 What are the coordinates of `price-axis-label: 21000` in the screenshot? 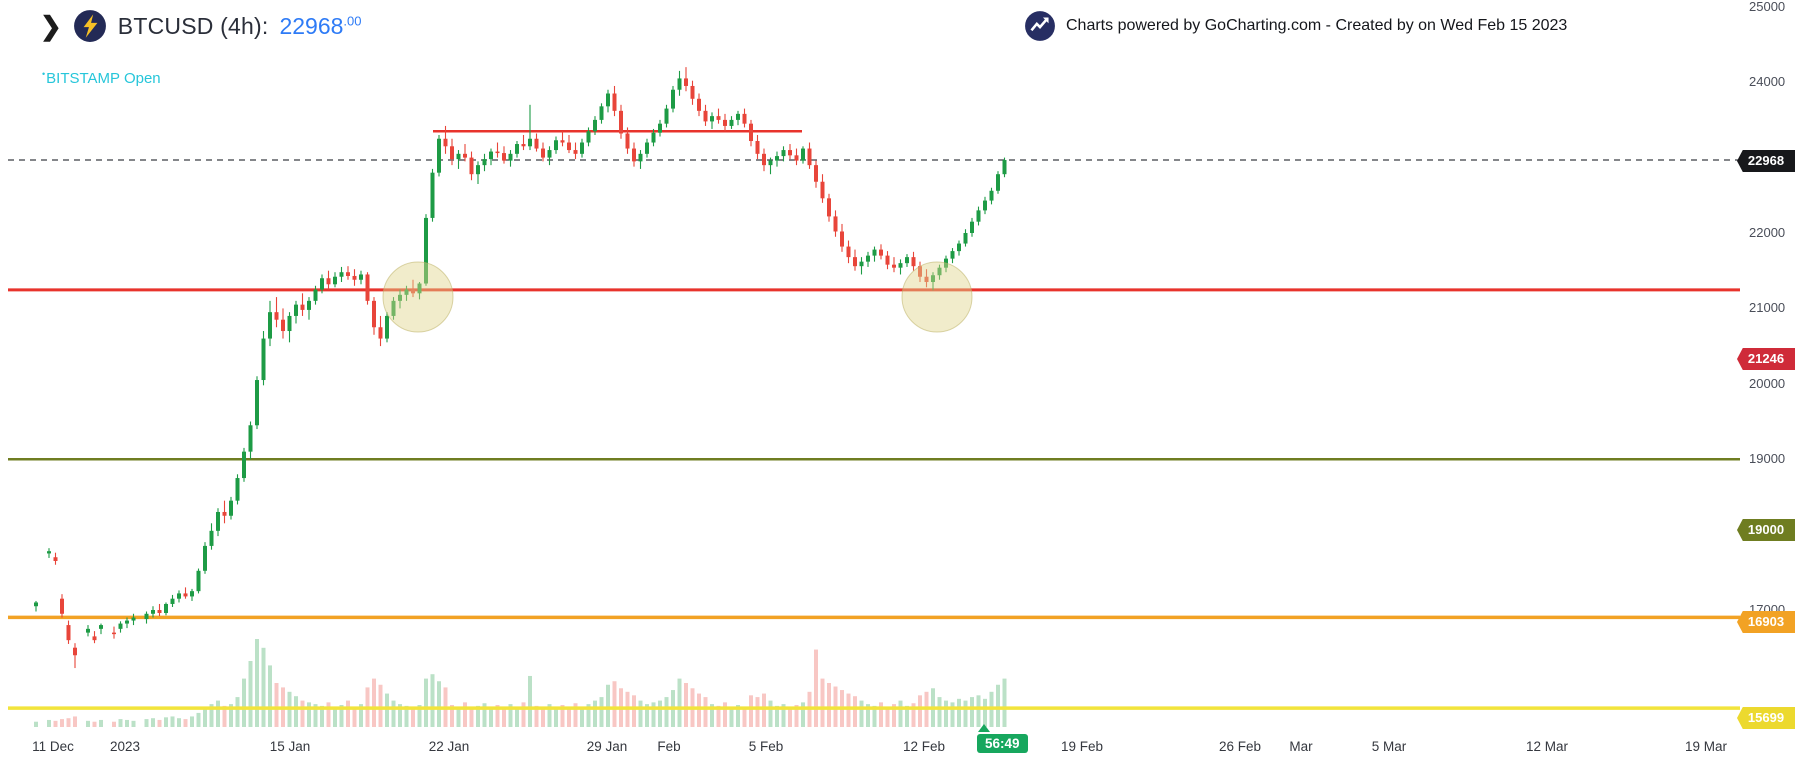 It's located at (1767, 308).